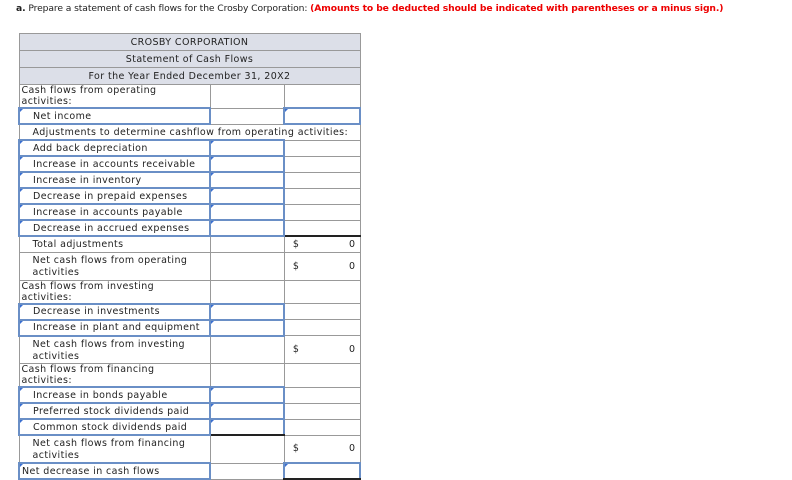  What do you see at coordinates (247, 196) in the screenshot?
I see `prepaid-amount-input` at bounding box center [247, 196].